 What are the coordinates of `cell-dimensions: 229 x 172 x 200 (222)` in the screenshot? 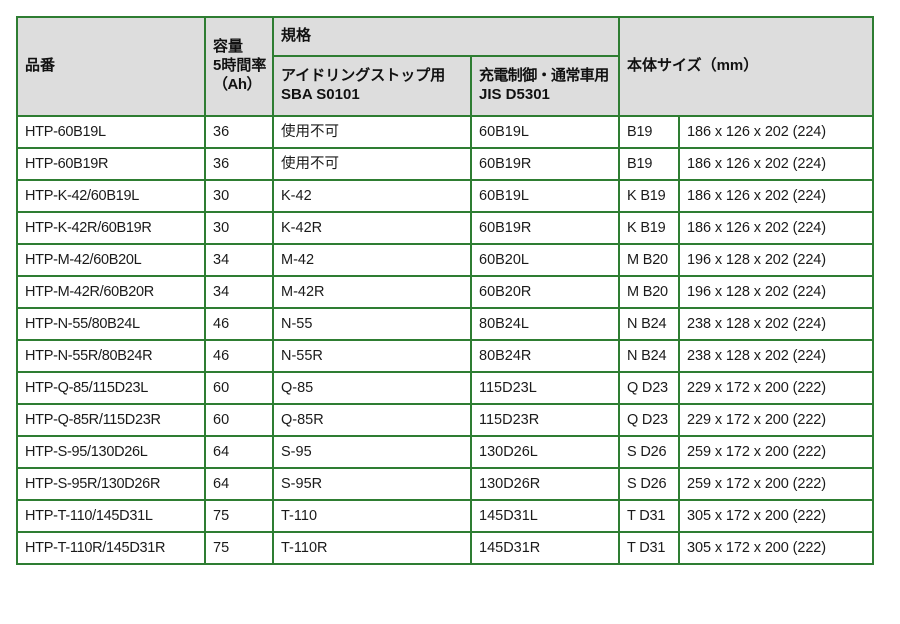 It's located at (776, 420).